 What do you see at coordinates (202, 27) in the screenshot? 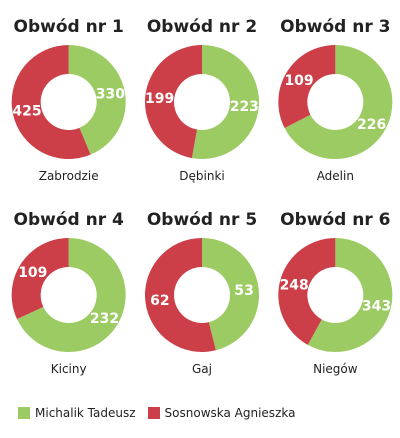
I see `chart-title: Obwód nr 2` at bounding box center [202, 27].